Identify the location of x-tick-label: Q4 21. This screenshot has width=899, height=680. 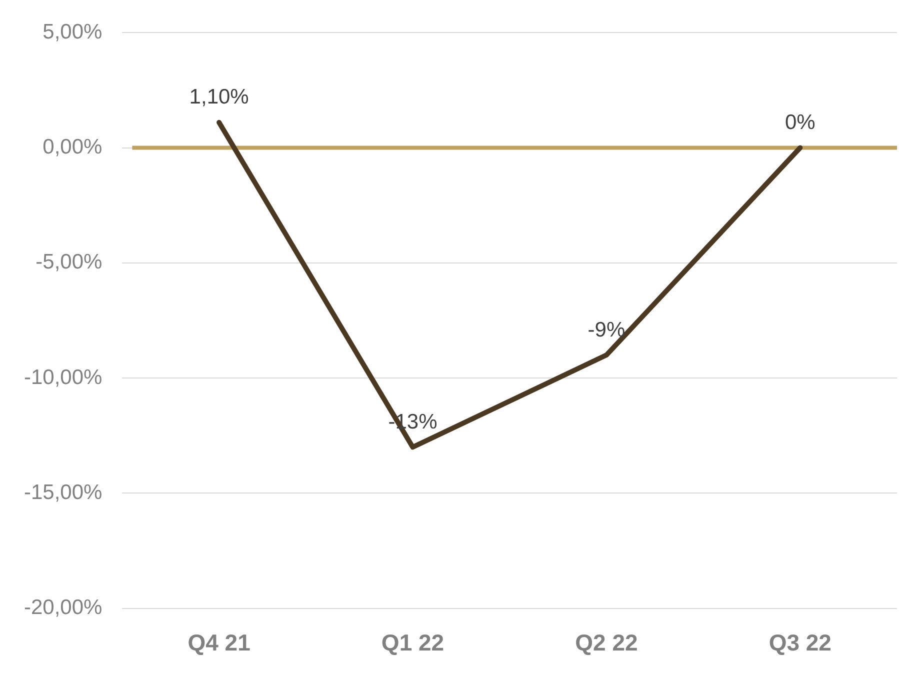
(219, 643).